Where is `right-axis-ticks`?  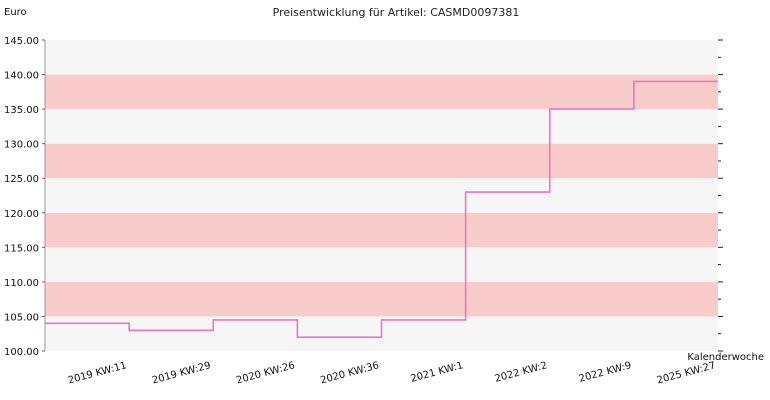
right-axis-ticks is located at coordinates (720, 195).